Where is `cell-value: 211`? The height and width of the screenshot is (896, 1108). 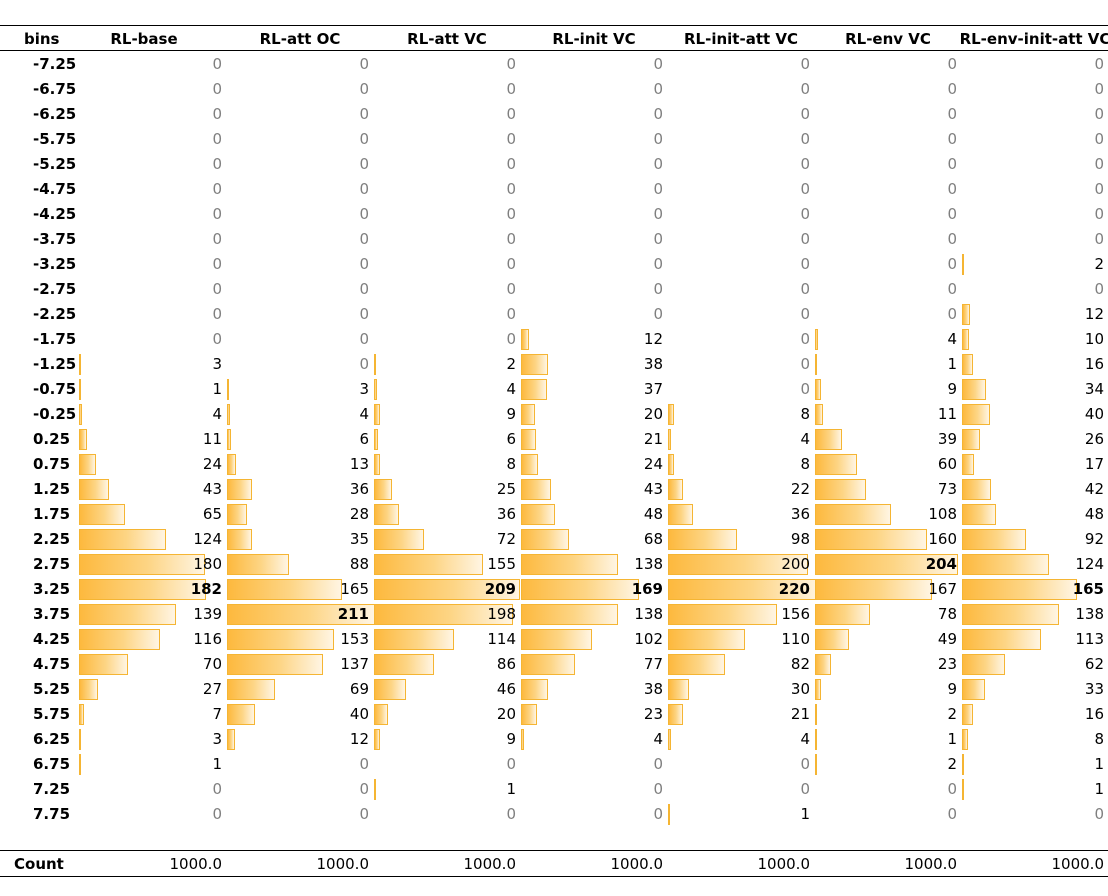
cell-value: 211 is located at coordinates (353, 614).